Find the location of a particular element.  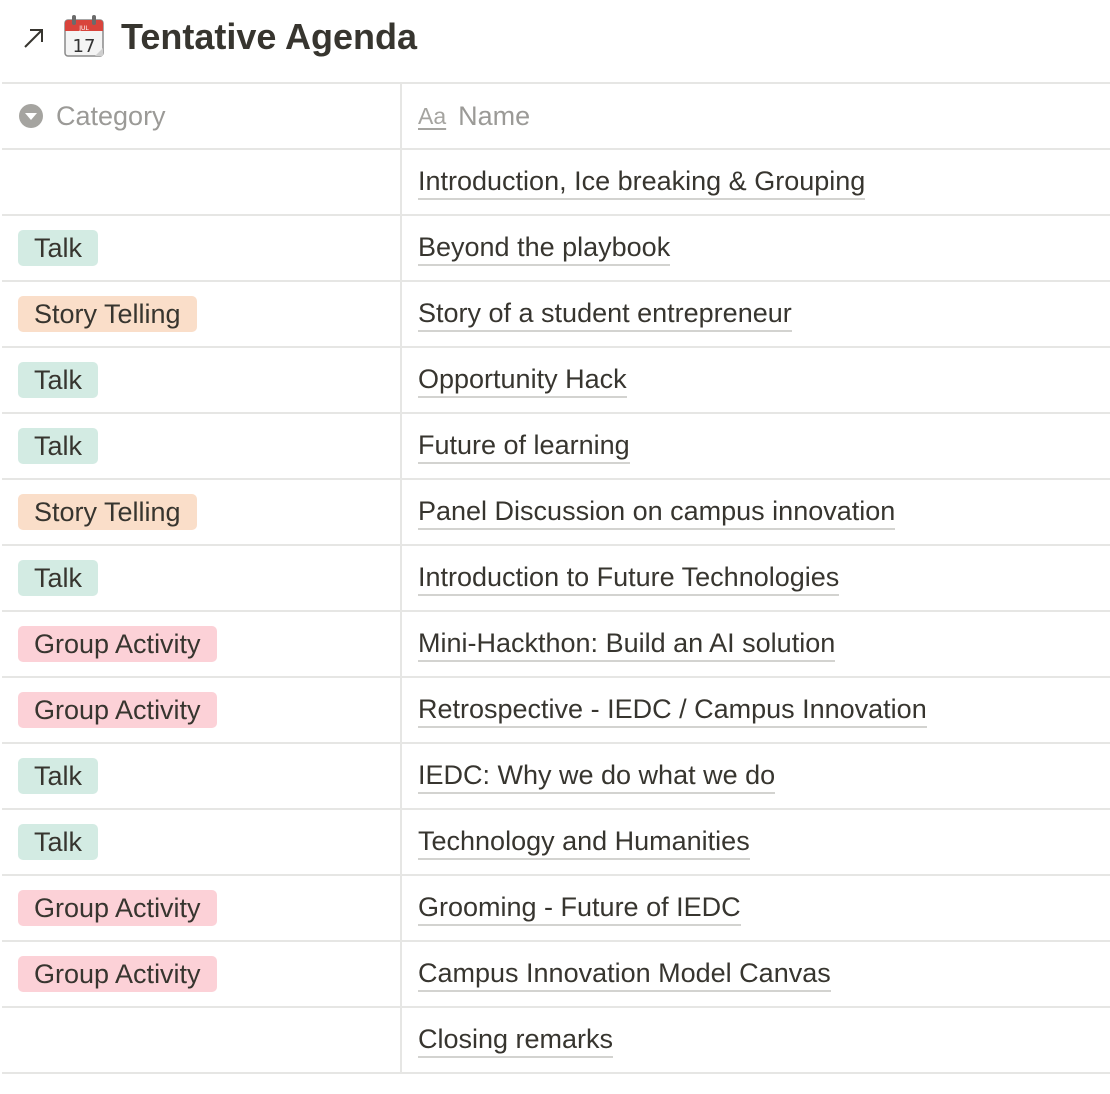

name-cell: Opportunity Hack is located at coordinates (756, 380).